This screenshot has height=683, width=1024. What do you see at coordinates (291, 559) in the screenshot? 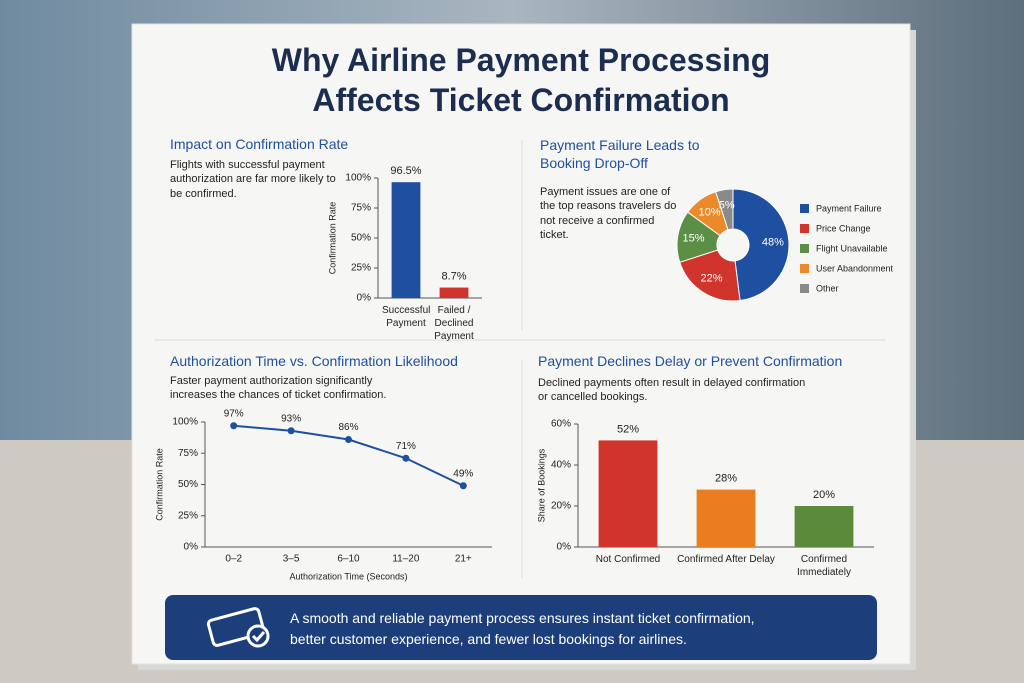
I see `x-tick-label: 3–5` at bounding box center [291, 559].